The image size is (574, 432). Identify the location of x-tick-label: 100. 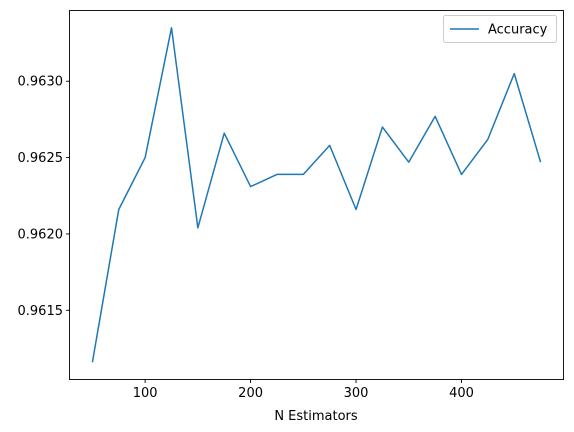
(145, 393).